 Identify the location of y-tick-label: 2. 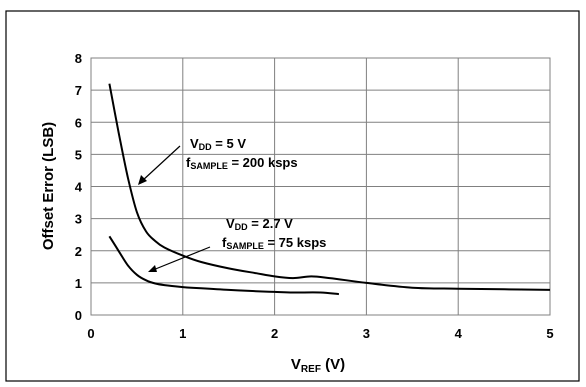
(78, 251).